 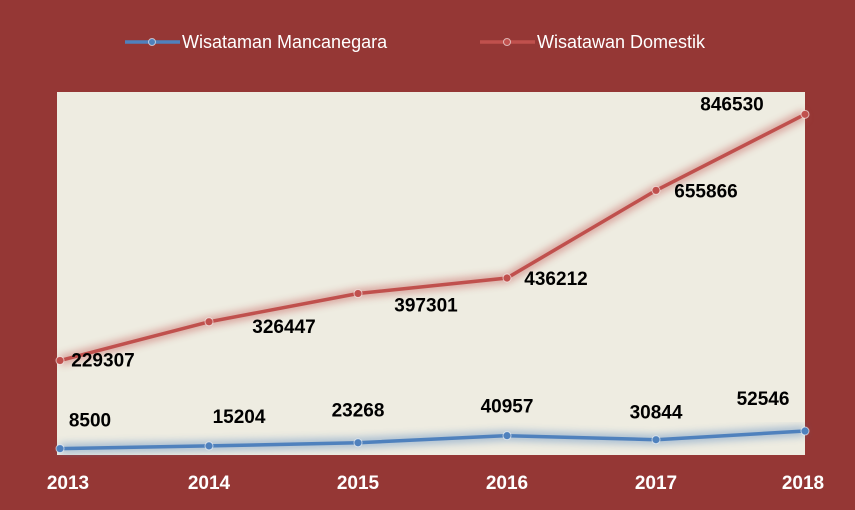 I want to click on series-line, so click(x=432, y=440).